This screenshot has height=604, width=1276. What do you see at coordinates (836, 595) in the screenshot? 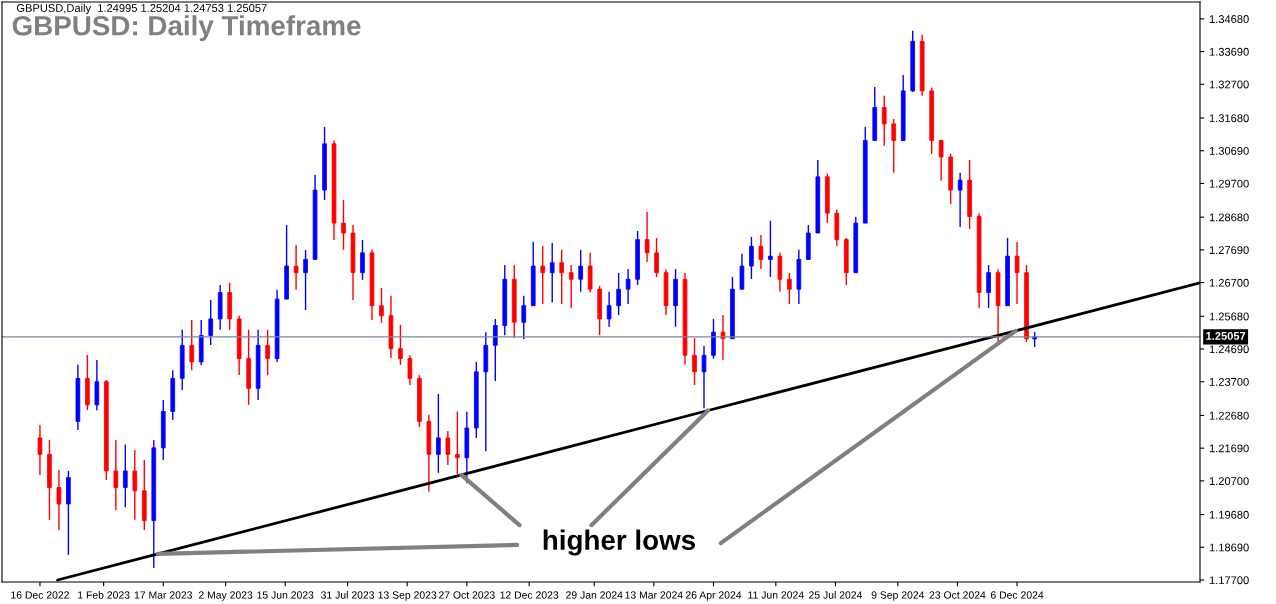
I see `x-tick-label: 25 Jul 2024` at bounding box center [836, 595].